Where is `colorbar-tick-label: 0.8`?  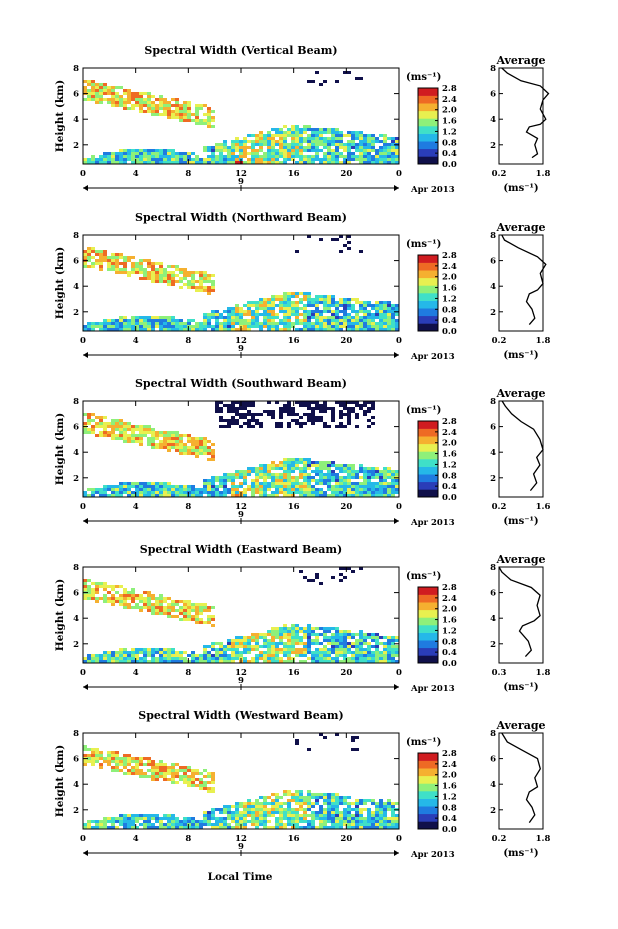
colorbar-tick-label: 0.8 is located at coordinates (449, 310).